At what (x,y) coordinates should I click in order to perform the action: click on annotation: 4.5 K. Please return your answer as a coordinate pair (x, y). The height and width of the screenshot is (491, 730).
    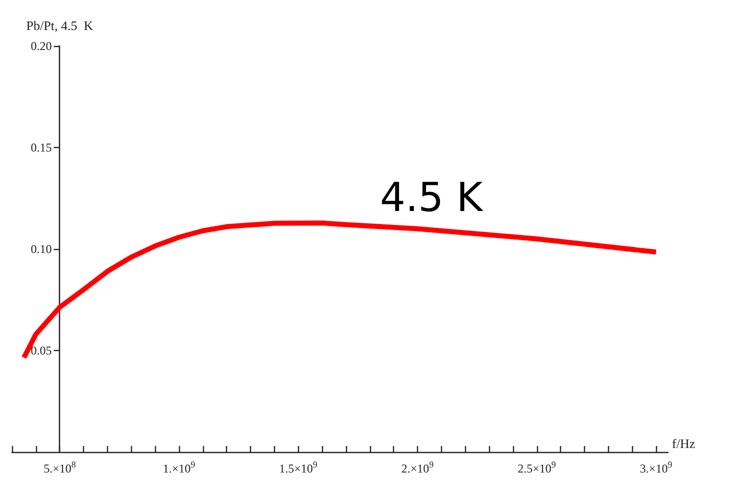
    Looking at the image, I should click on (432, 198).